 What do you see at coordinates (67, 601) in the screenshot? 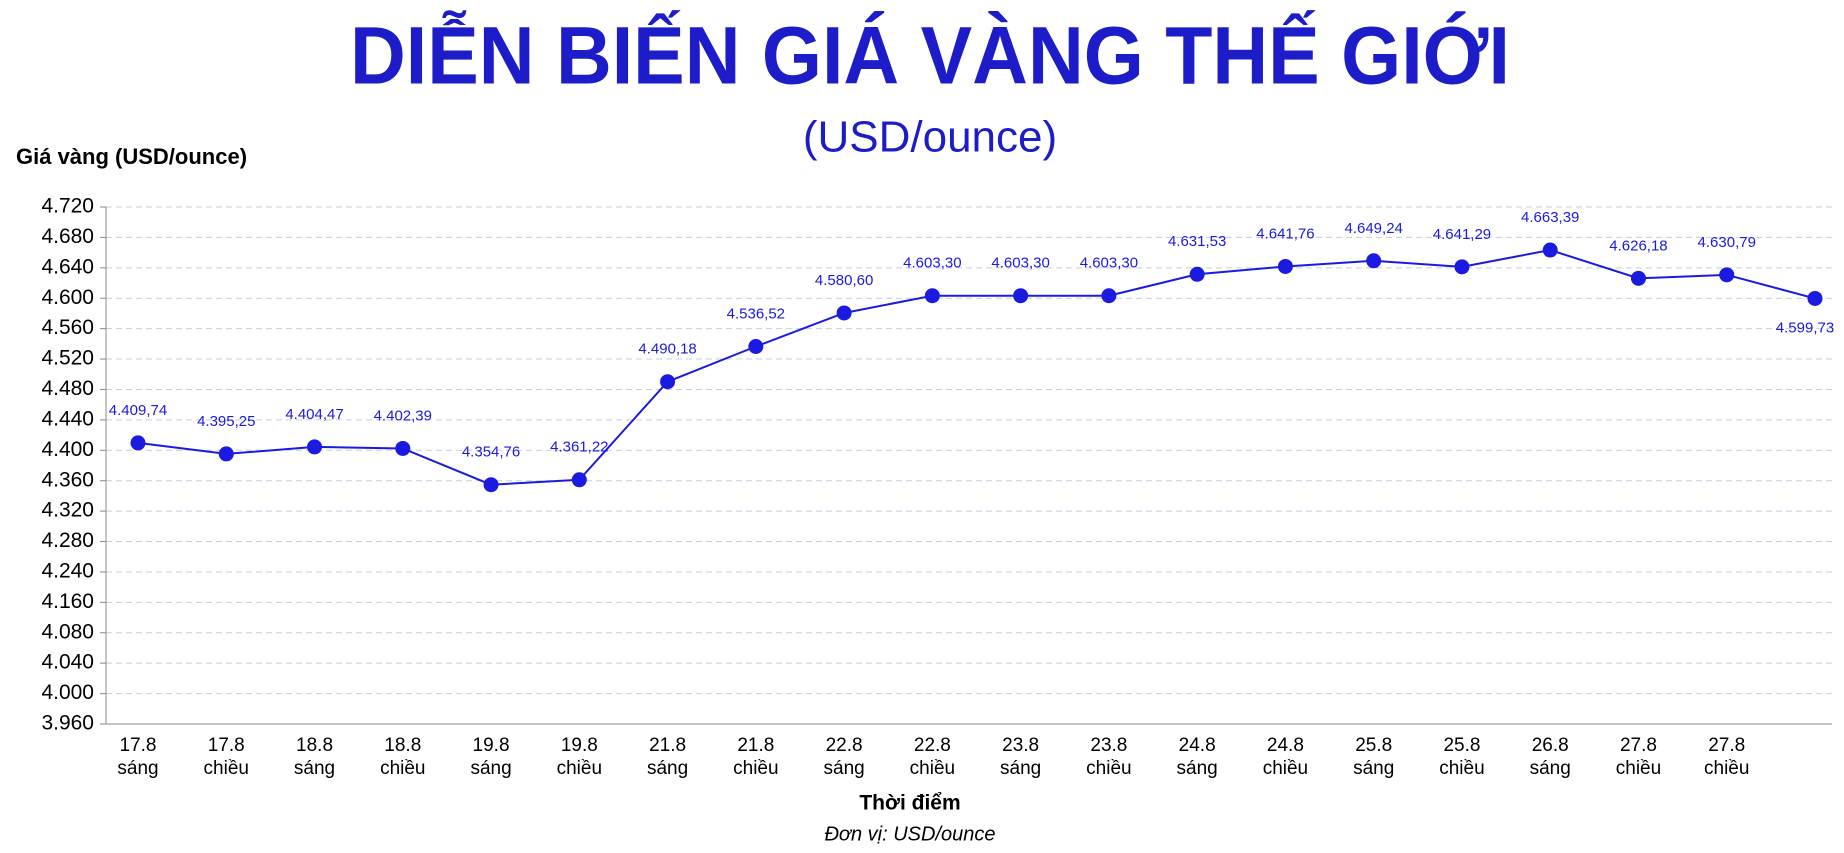
I see `y-tick-label: 4.160` at bounding box center [67, 601].